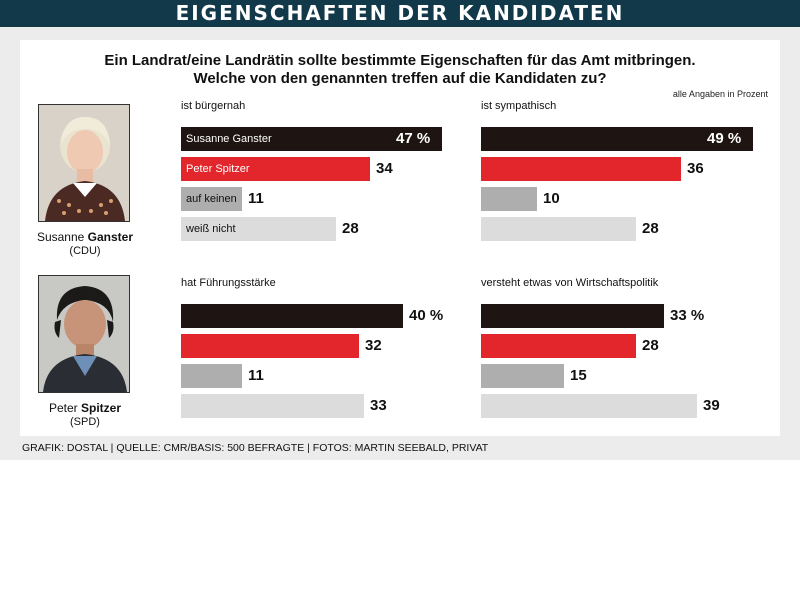  I want to click on chart-title: ist sympathisch, so click(519, 106).